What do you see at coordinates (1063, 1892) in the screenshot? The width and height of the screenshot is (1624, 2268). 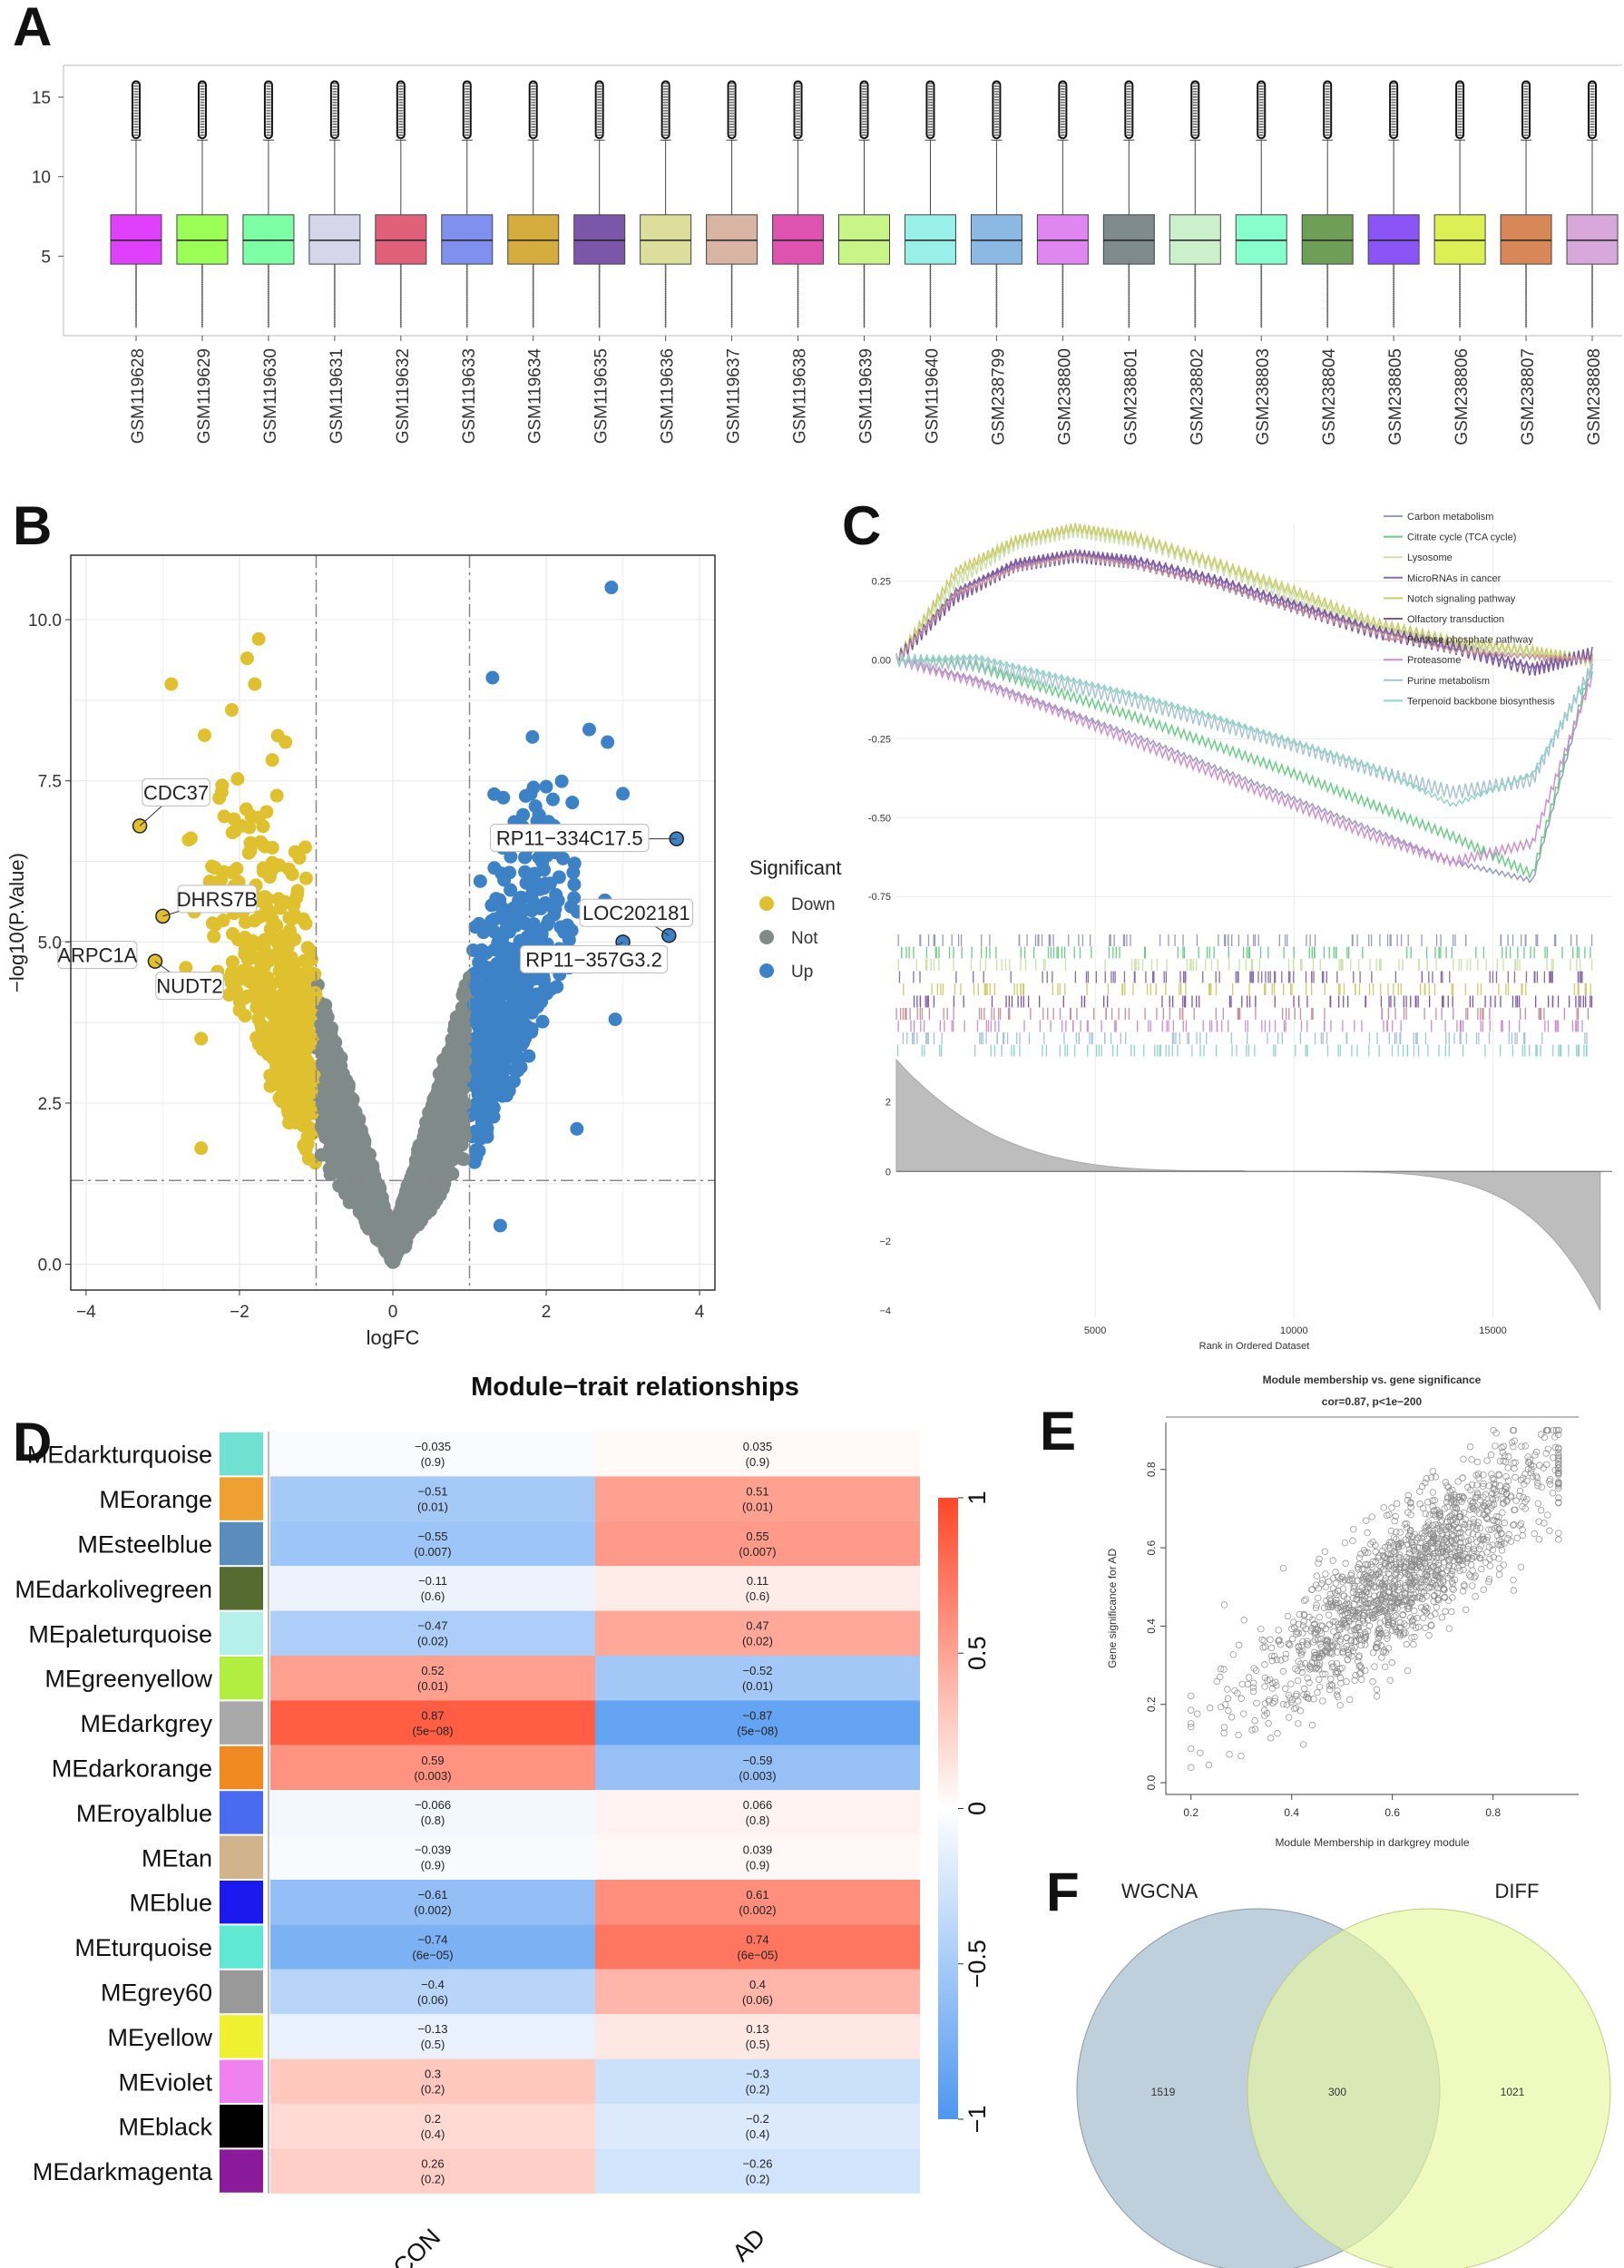 I see `panel-label-f: F` at bounding box center [1063, 1892].